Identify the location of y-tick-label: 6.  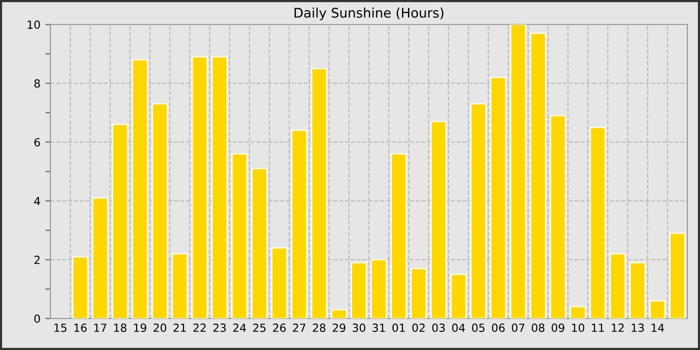
(37, 142).